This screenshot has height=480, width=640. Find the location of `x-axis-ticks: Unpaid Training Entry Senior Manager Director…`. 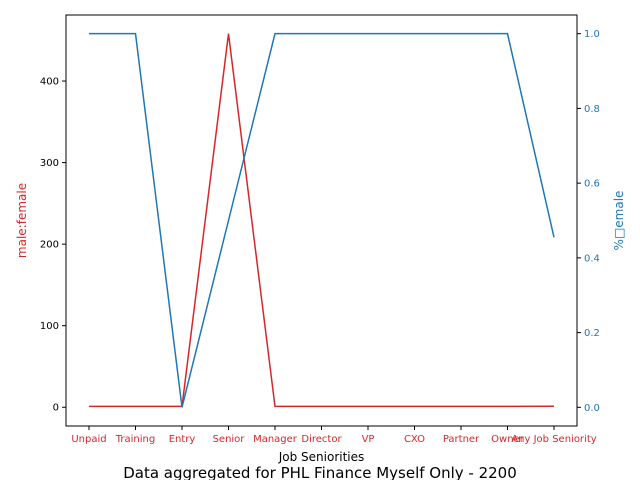

x-axis-ticks: Unpaid Training Entry Senior Manager Director… is located at coordinates (333, 435).